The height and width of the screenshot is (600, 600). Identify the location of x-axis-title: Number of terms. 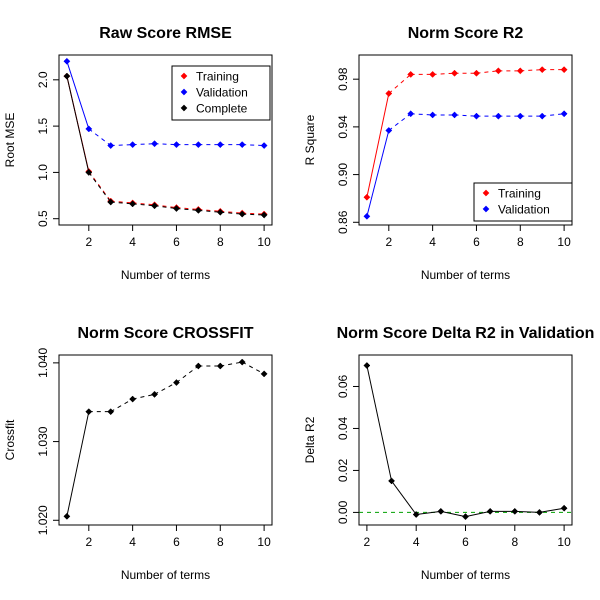
(465, 275).